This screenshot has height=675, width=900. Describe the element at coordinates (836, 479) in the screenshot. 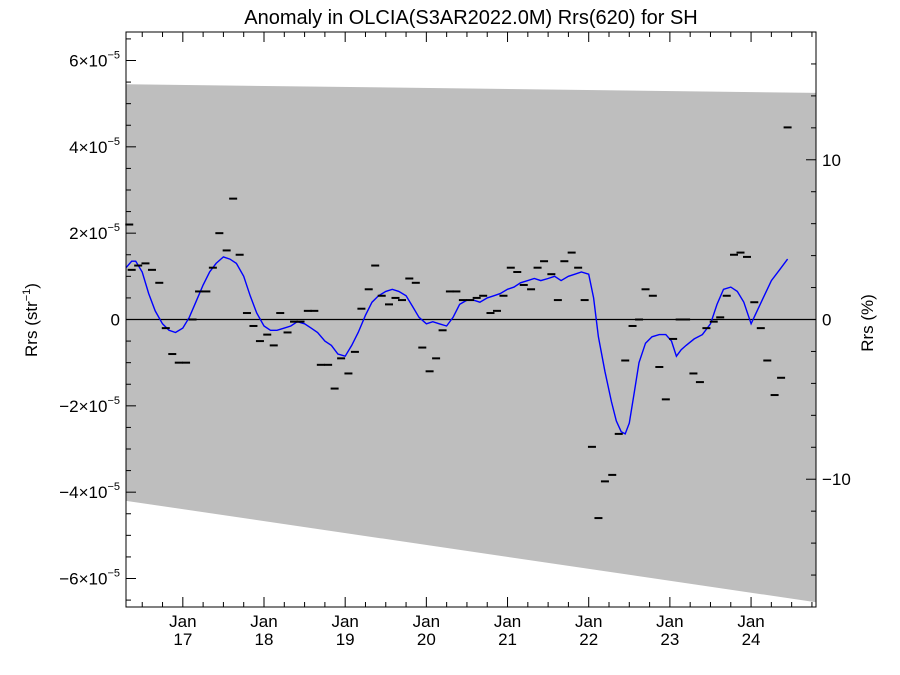

I see `y-right-tick-label: −10` at that location.